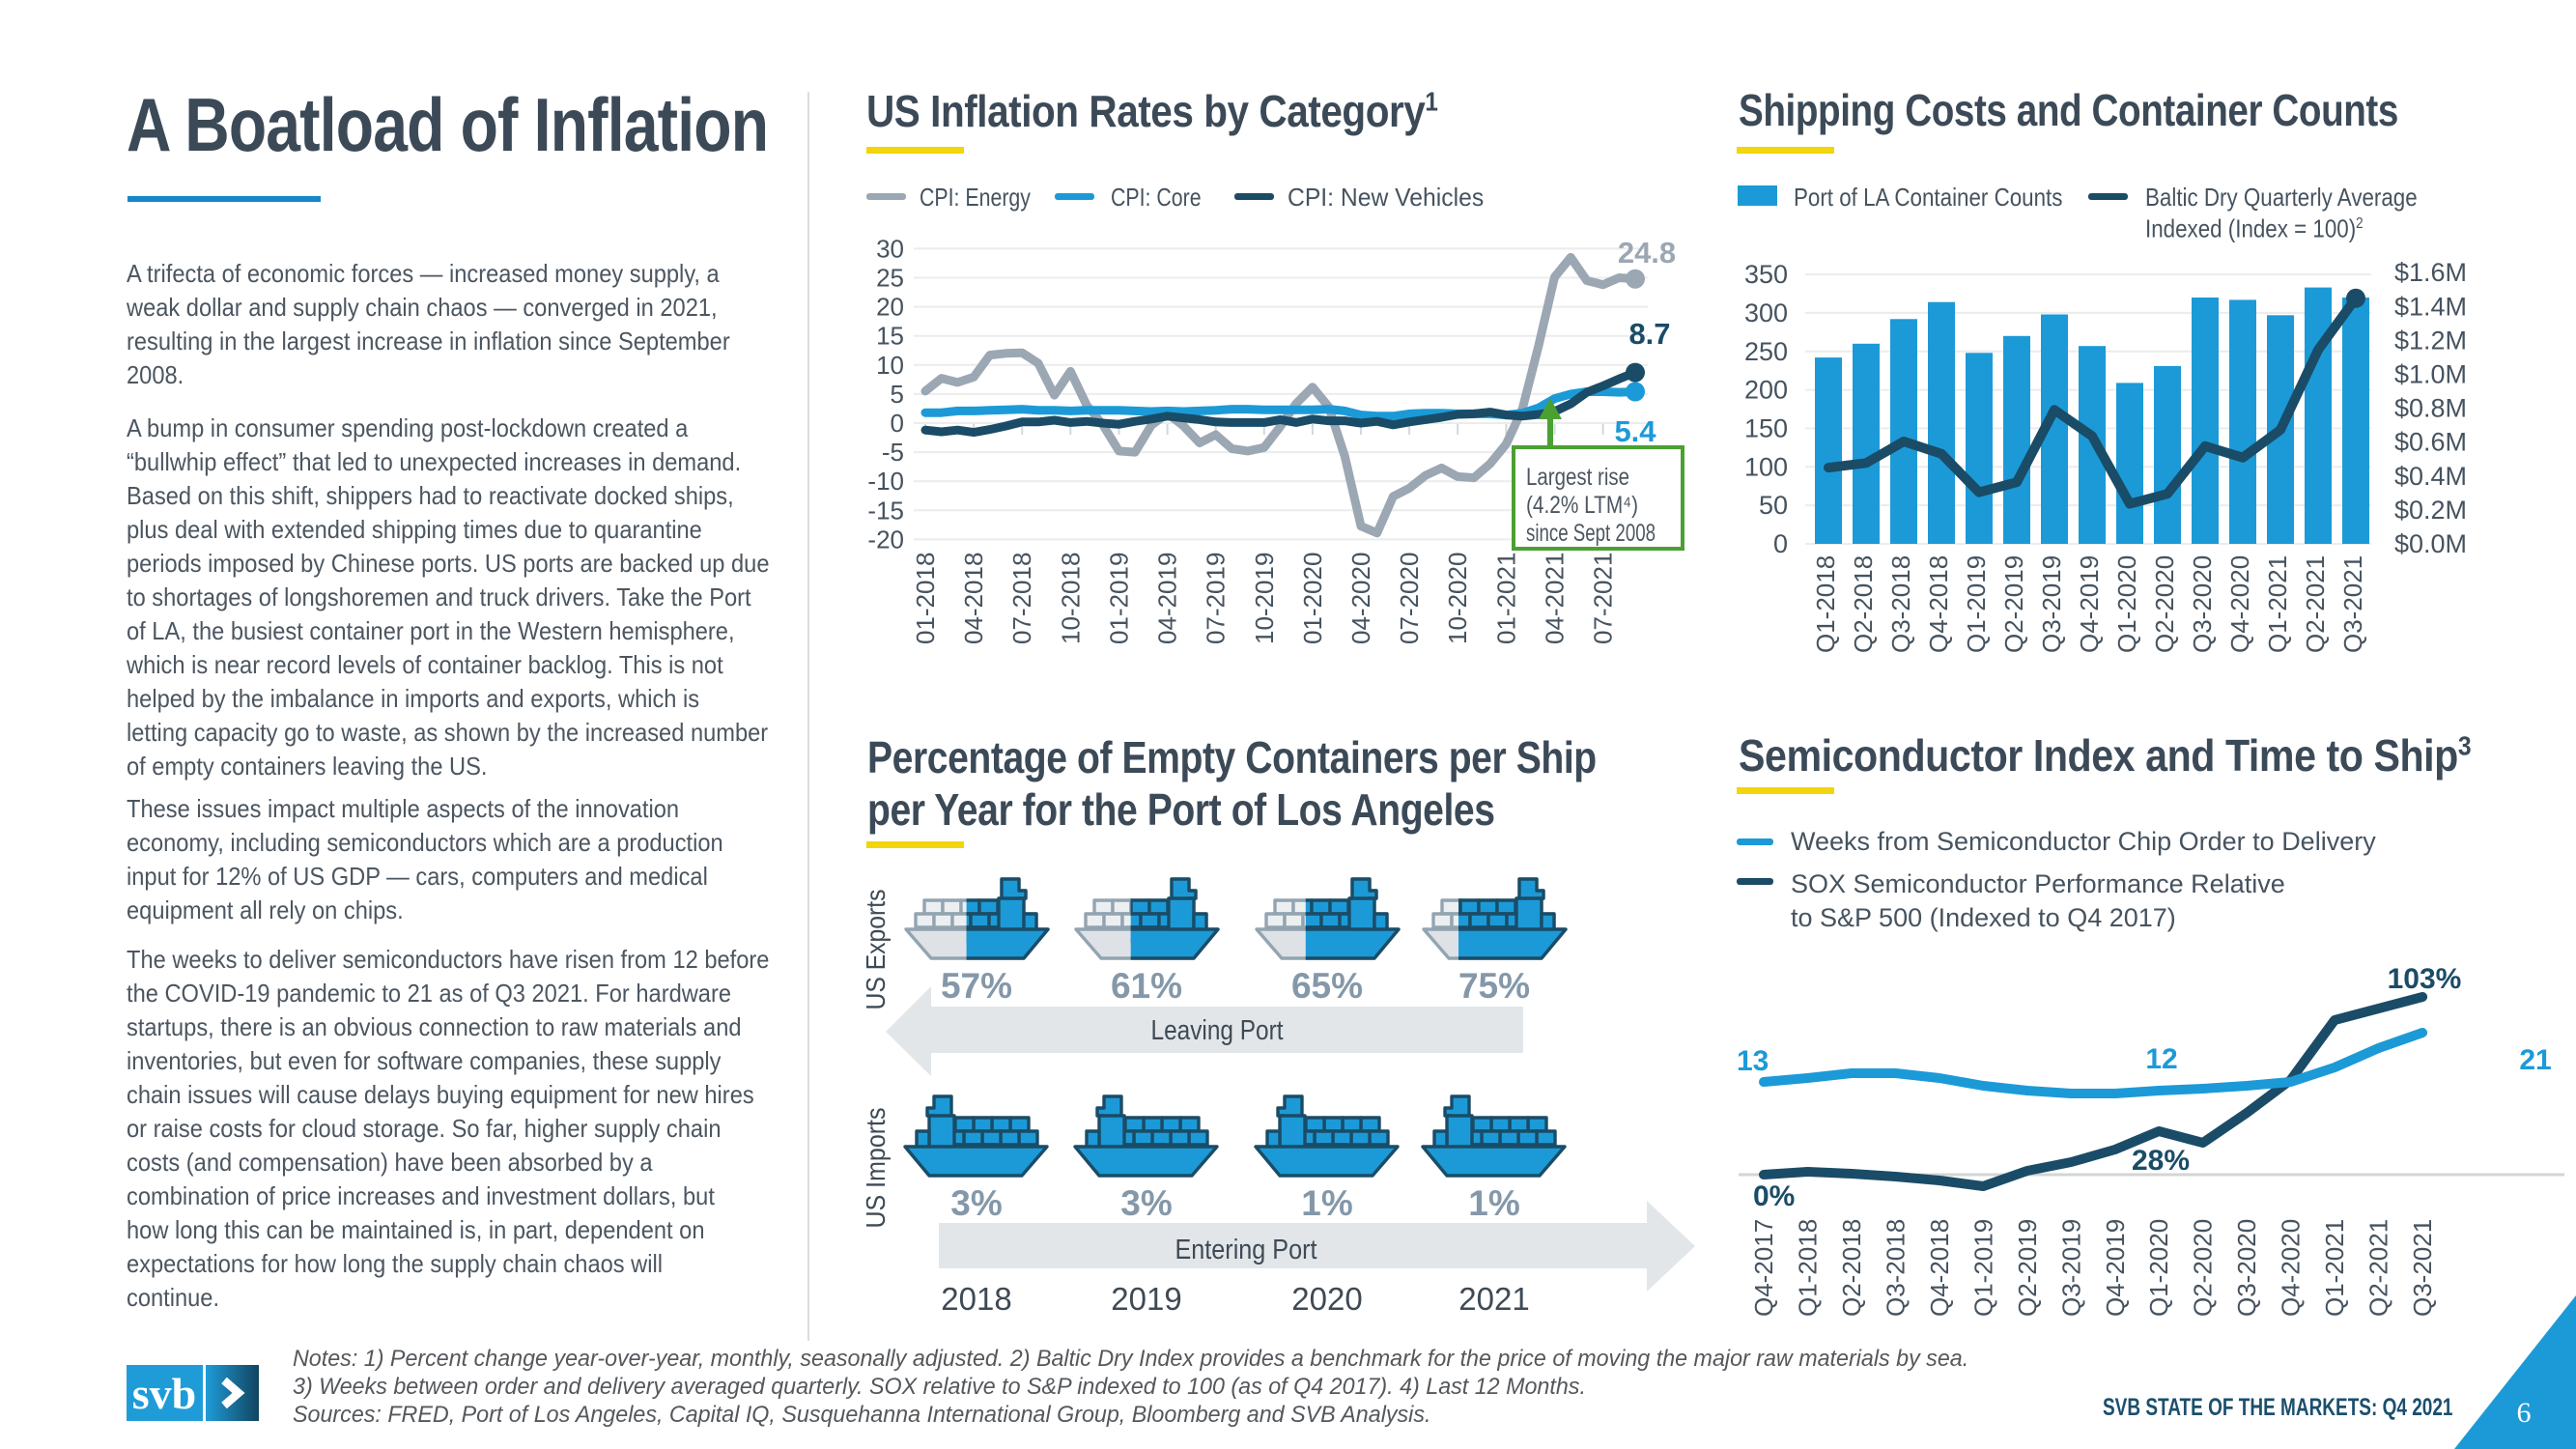  What do you see at coordinates (2430, 408) in the screenshot?
I see `svg-text: $0.8M` at bounding box center [2430, 408].